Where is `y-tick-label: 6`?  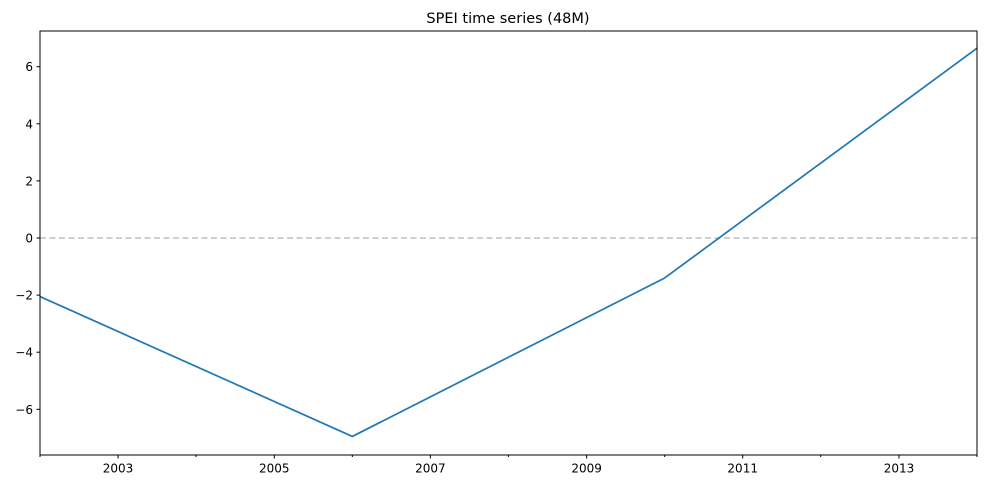
y-tick-label: 6 is located at coordinates (29, 67).